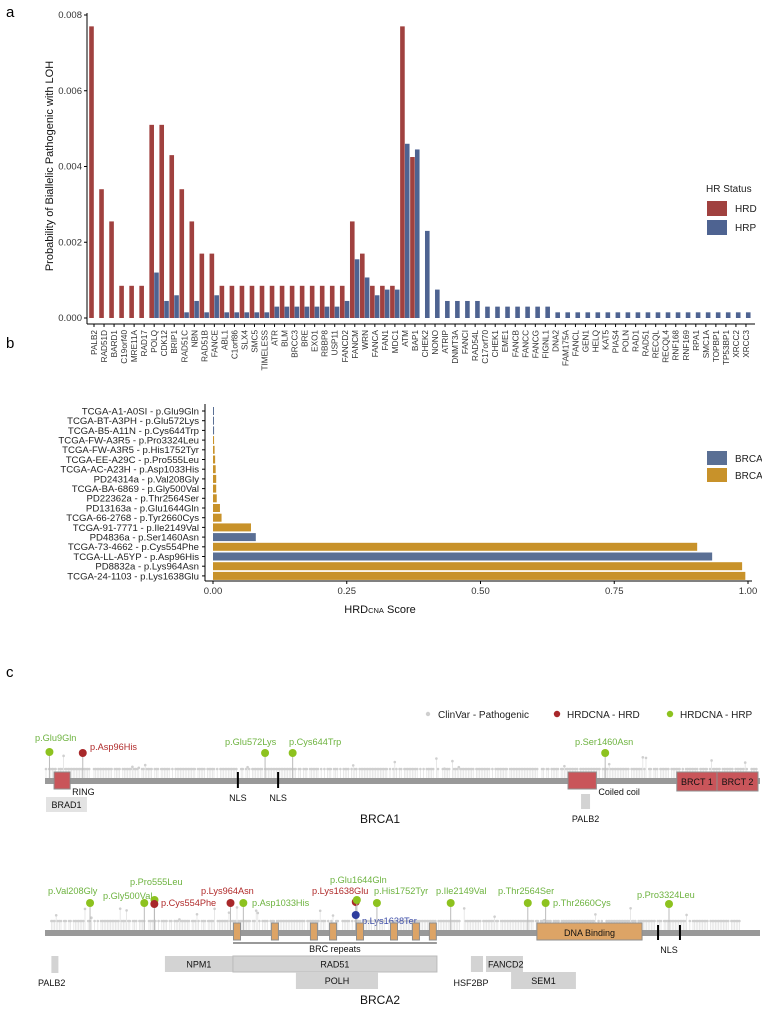 This screenshot has width=762, height=1011. Describe the element at coordinates (307, 312) in the screenshot. I see `bar-hrp-BRE` at that location.